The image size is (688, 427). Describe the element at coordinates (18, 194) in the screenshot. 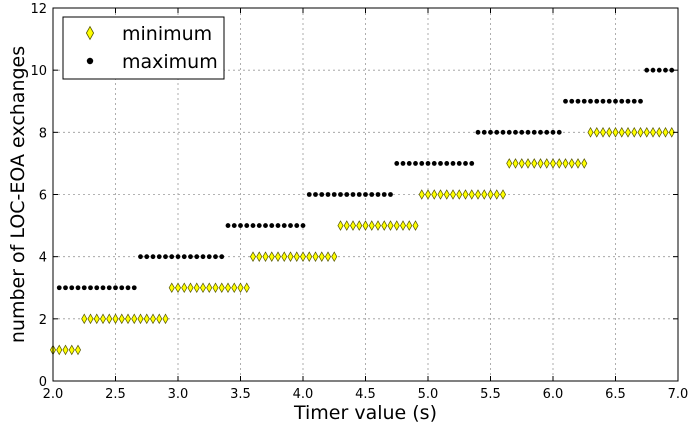

I see `y-axis-label: number of LOC-EOA exchanges` at that location.